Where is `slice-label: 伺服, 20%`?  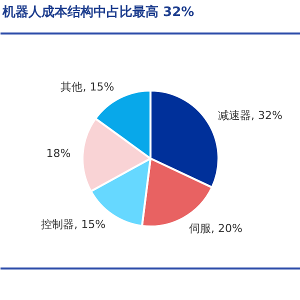
slice-label: 伺服, 20% is located at coordinates (215, 229).